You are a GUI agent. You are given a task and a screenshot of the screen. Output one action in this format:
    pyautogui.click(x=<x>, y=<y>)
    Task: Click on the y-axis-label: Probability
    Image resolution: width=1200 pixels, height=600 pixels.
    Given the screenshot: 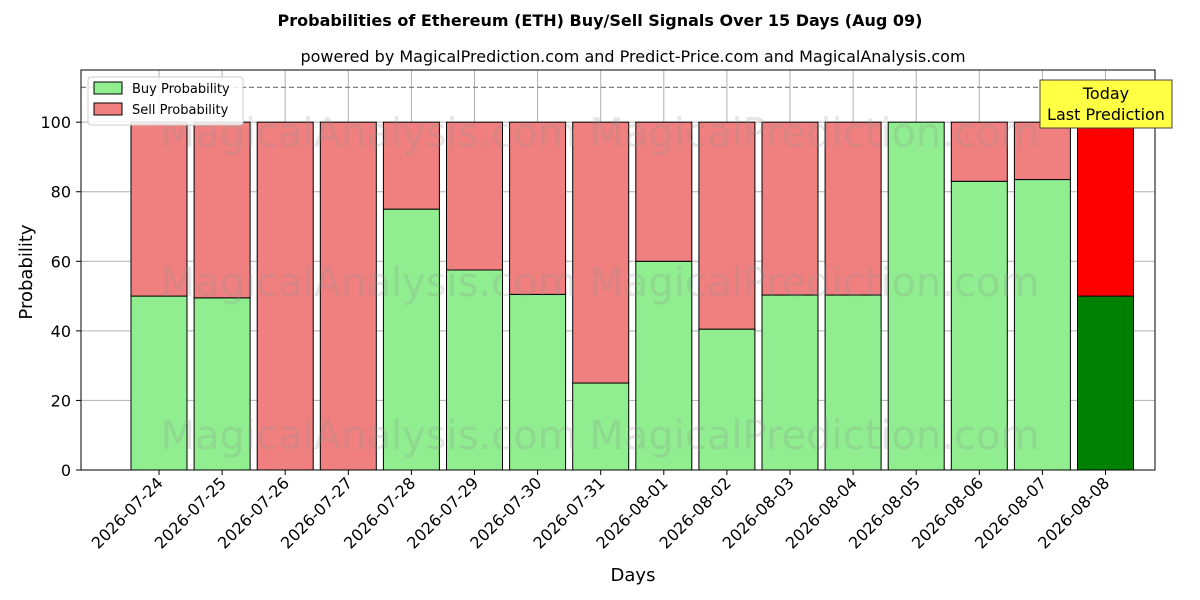 What is the action you would take?
    pyautogui.click(x=26, y=271)
    